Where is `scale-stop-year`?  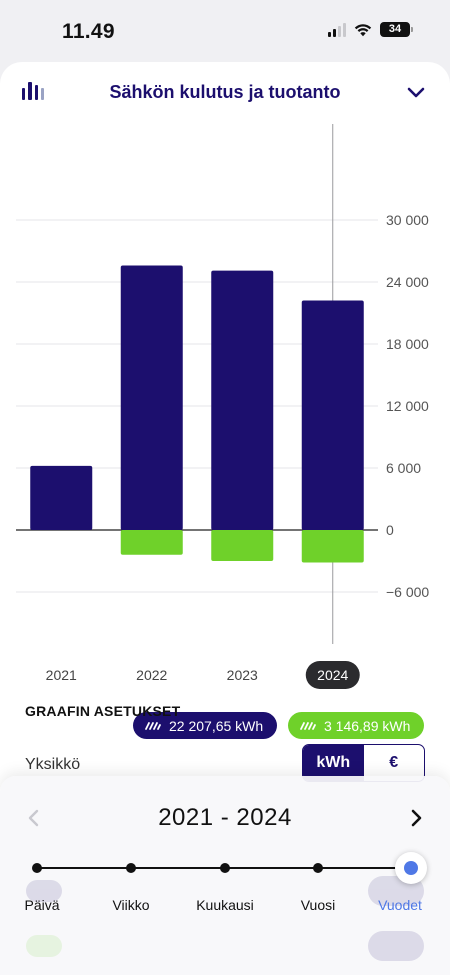 scale-stop-year is located at coordinates (318, 868).